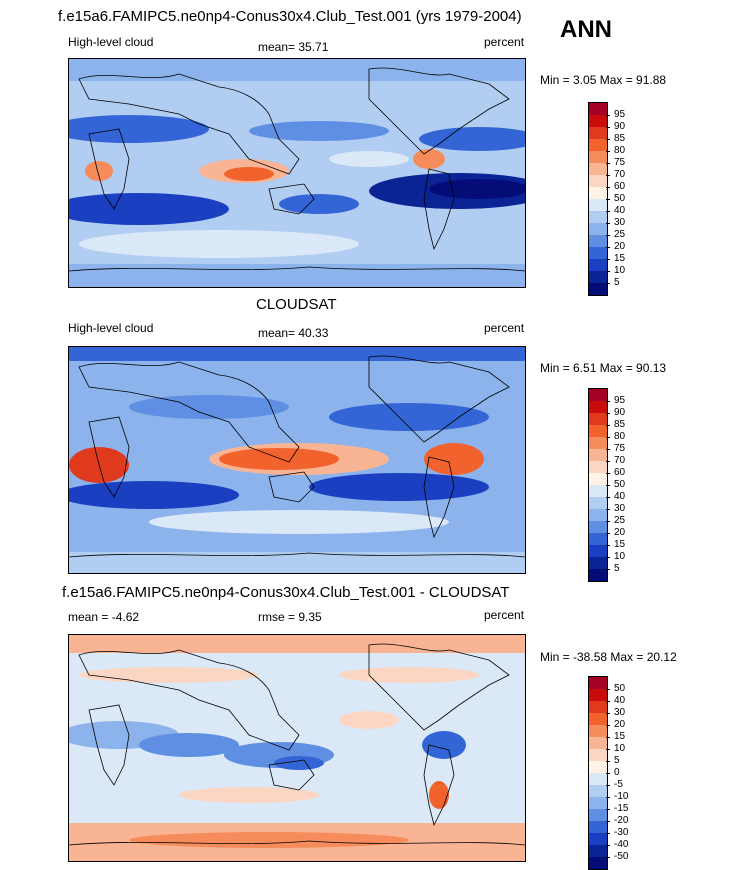 This screenshot has height=870, width=733. What do you see at coordinates (293, 333) in the screenshot?
I see `panel-2-mean-label: mean= 40.33` at bounding box center [293, 333].